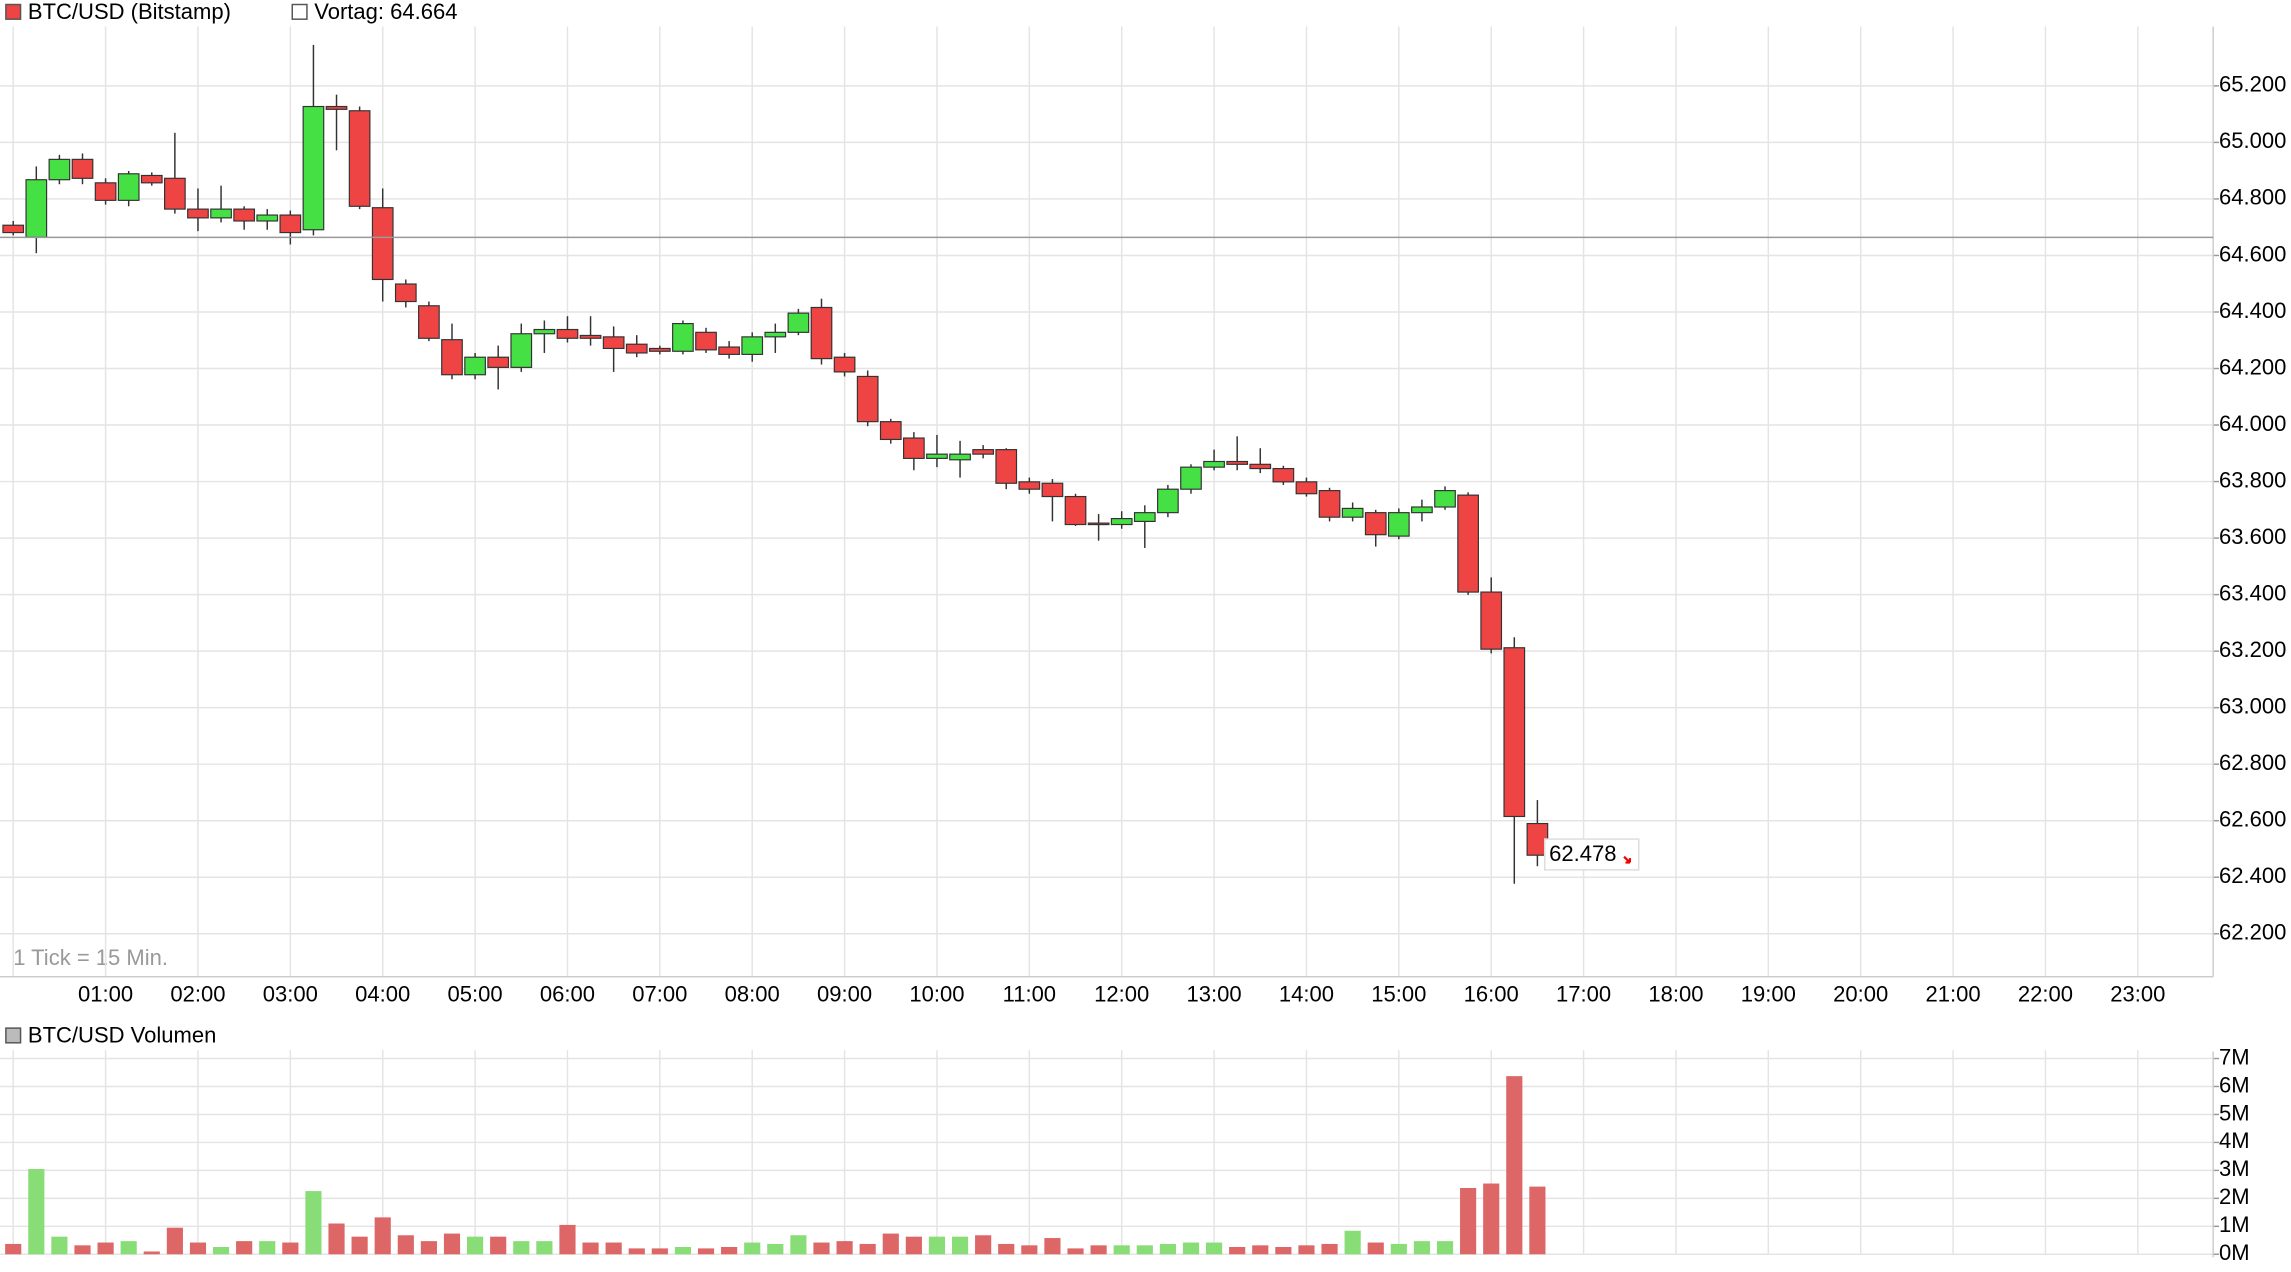 Image resolution: width=2291 pixels, height=1272 pixels. What do you see at coordinates (382, 994) in the screenshot?
I see `x-tick-label: 04:00` at bounding box center [382, 994].